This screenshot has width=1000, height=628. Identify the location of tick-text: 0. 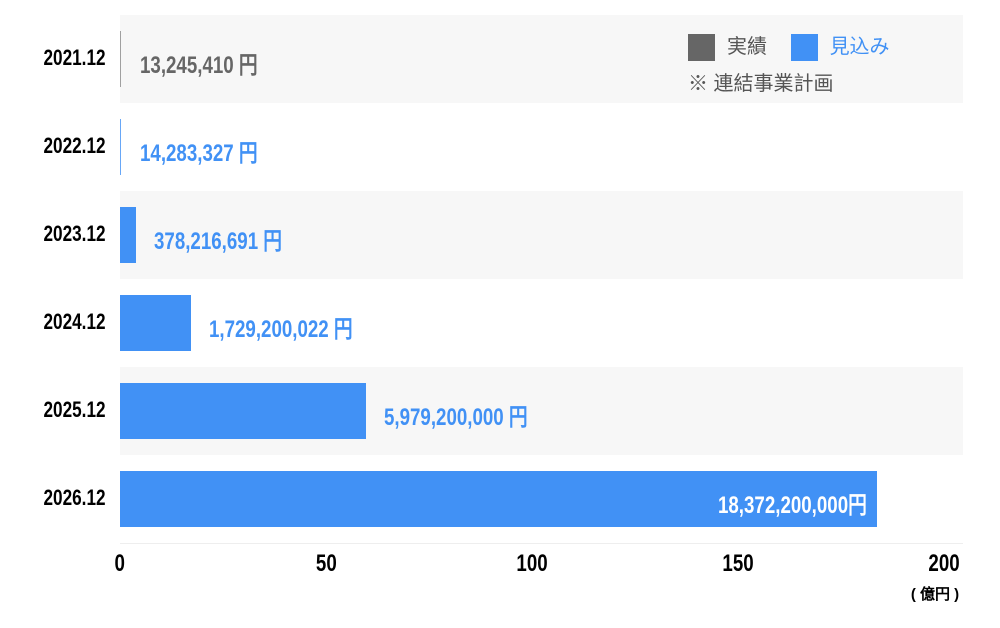
(120, 563).